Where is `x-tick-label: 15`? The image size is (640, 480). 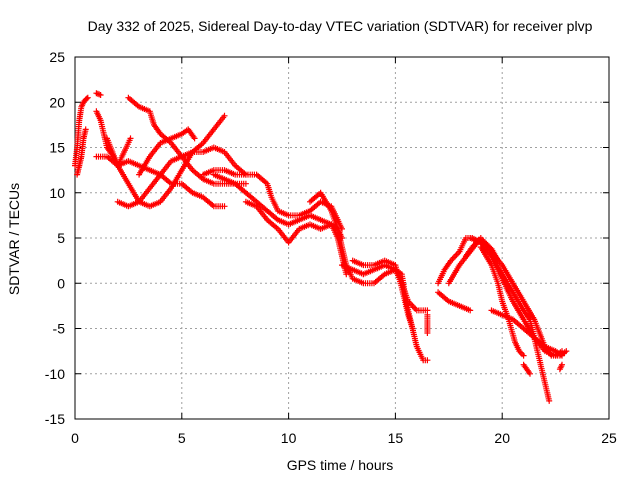 x-tick-label: 15 is located at coordinates (396, 438).